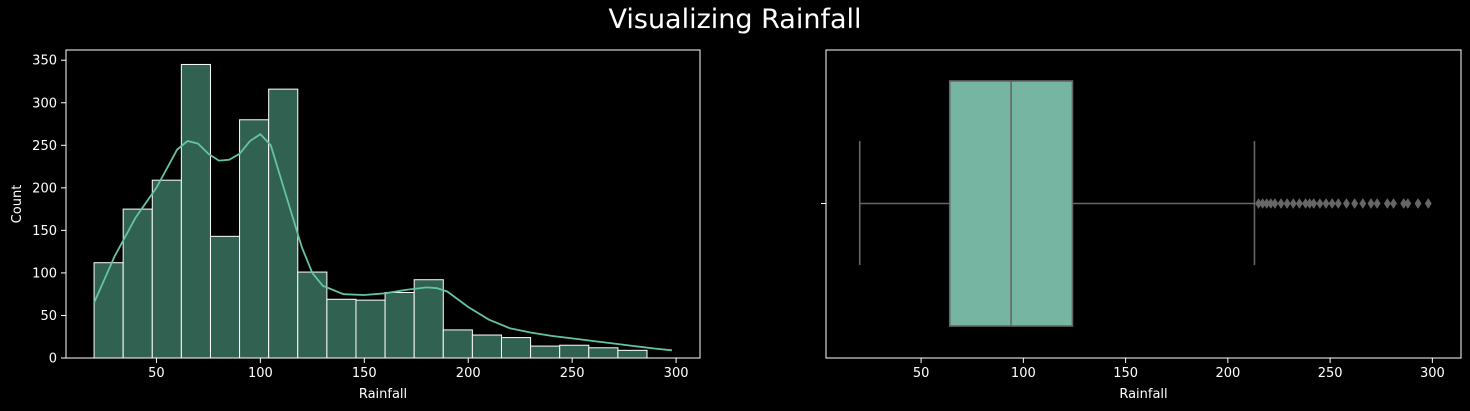  I want to click on histogram-y-tick-label: 150, so click(44, 231).